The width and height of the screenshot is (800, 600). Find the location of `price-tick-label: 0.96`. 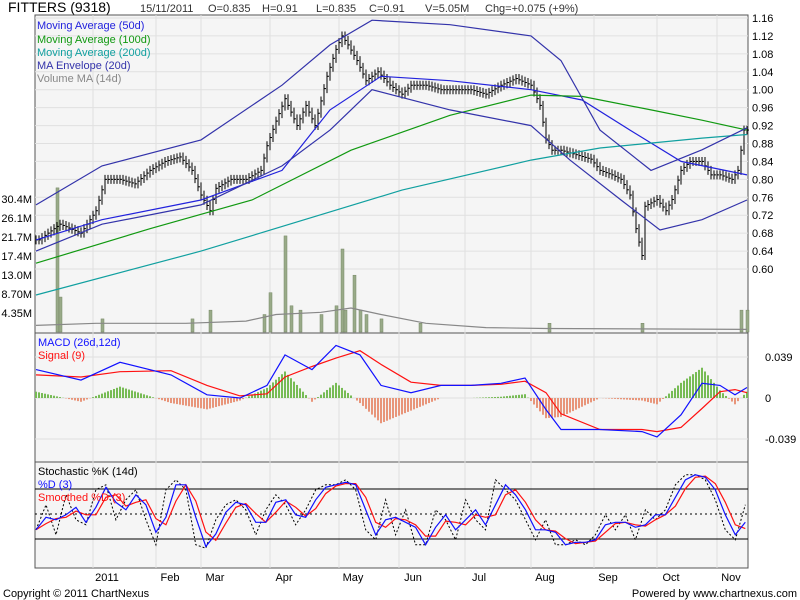

price-tick-label: 0.96 is located at coordinates (762, 109).